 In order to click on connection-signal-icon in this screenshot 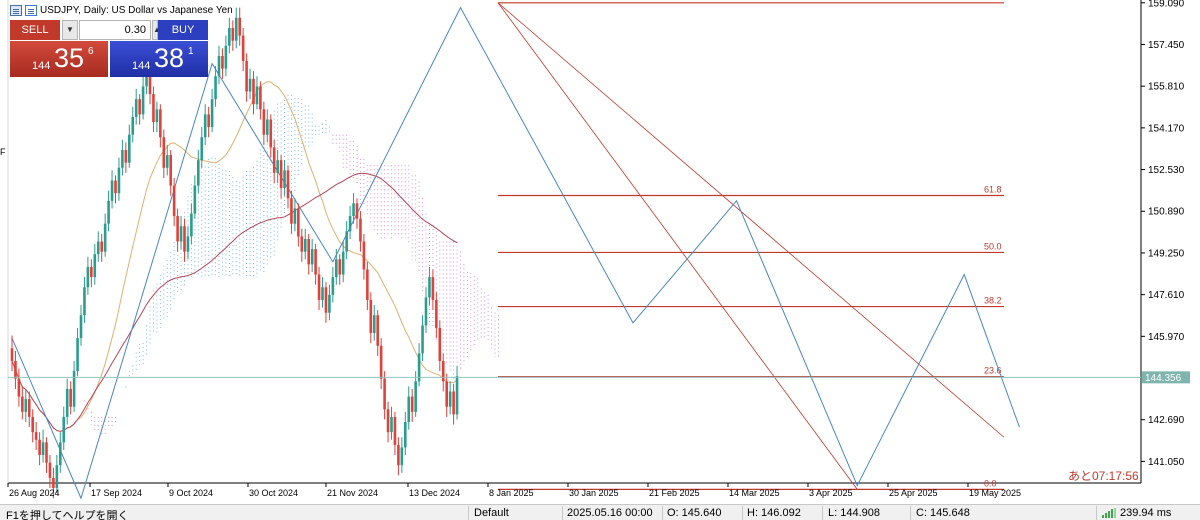, I will do `click(1109, 513)`.